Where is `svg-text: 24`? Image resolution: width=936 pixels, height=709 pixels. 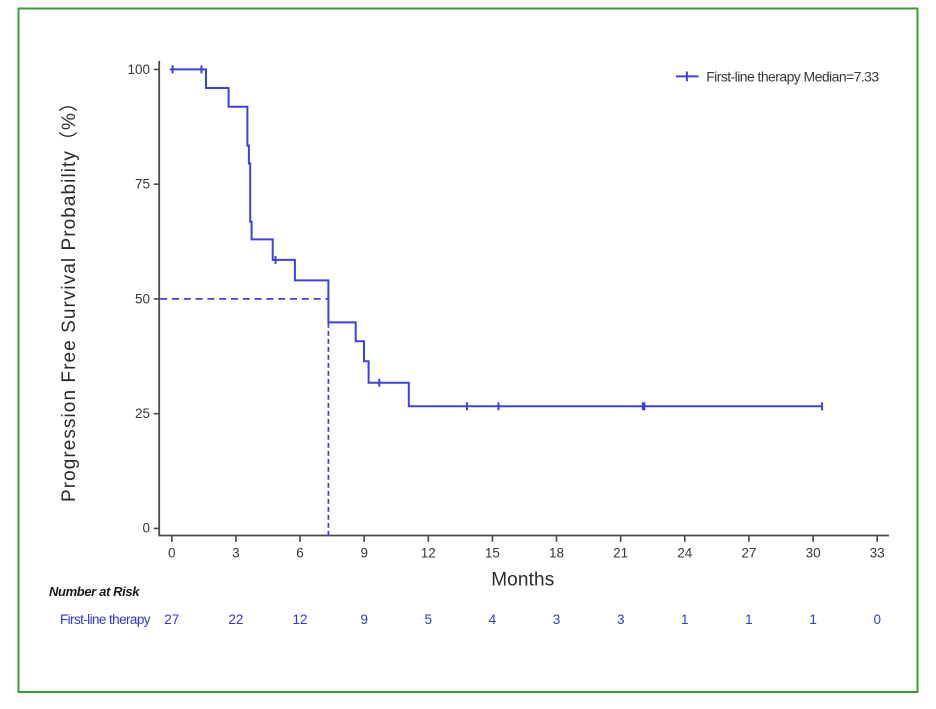
svg-text: 24 is located at coordinates (685, 553).